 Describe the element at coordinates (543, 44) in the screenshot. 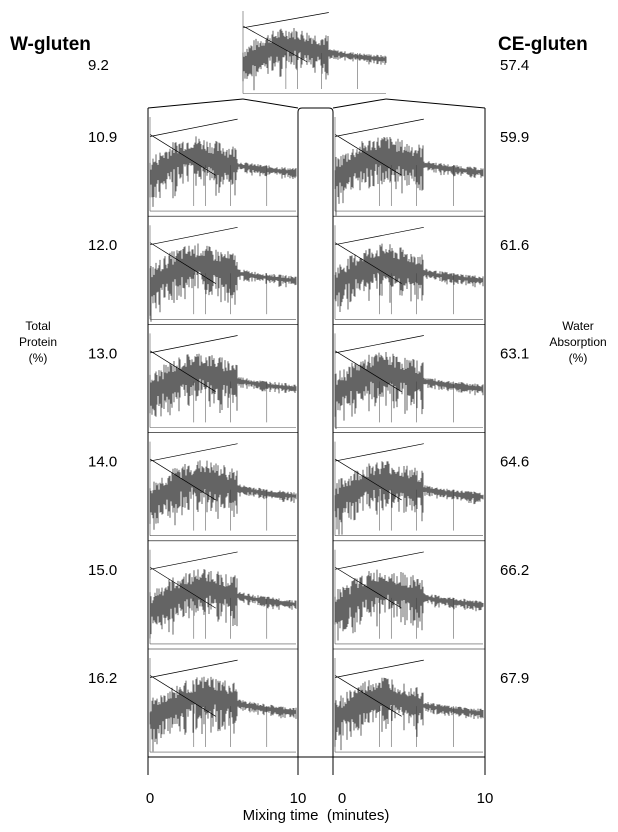

I see `right-title: CE-gluten` at that location.